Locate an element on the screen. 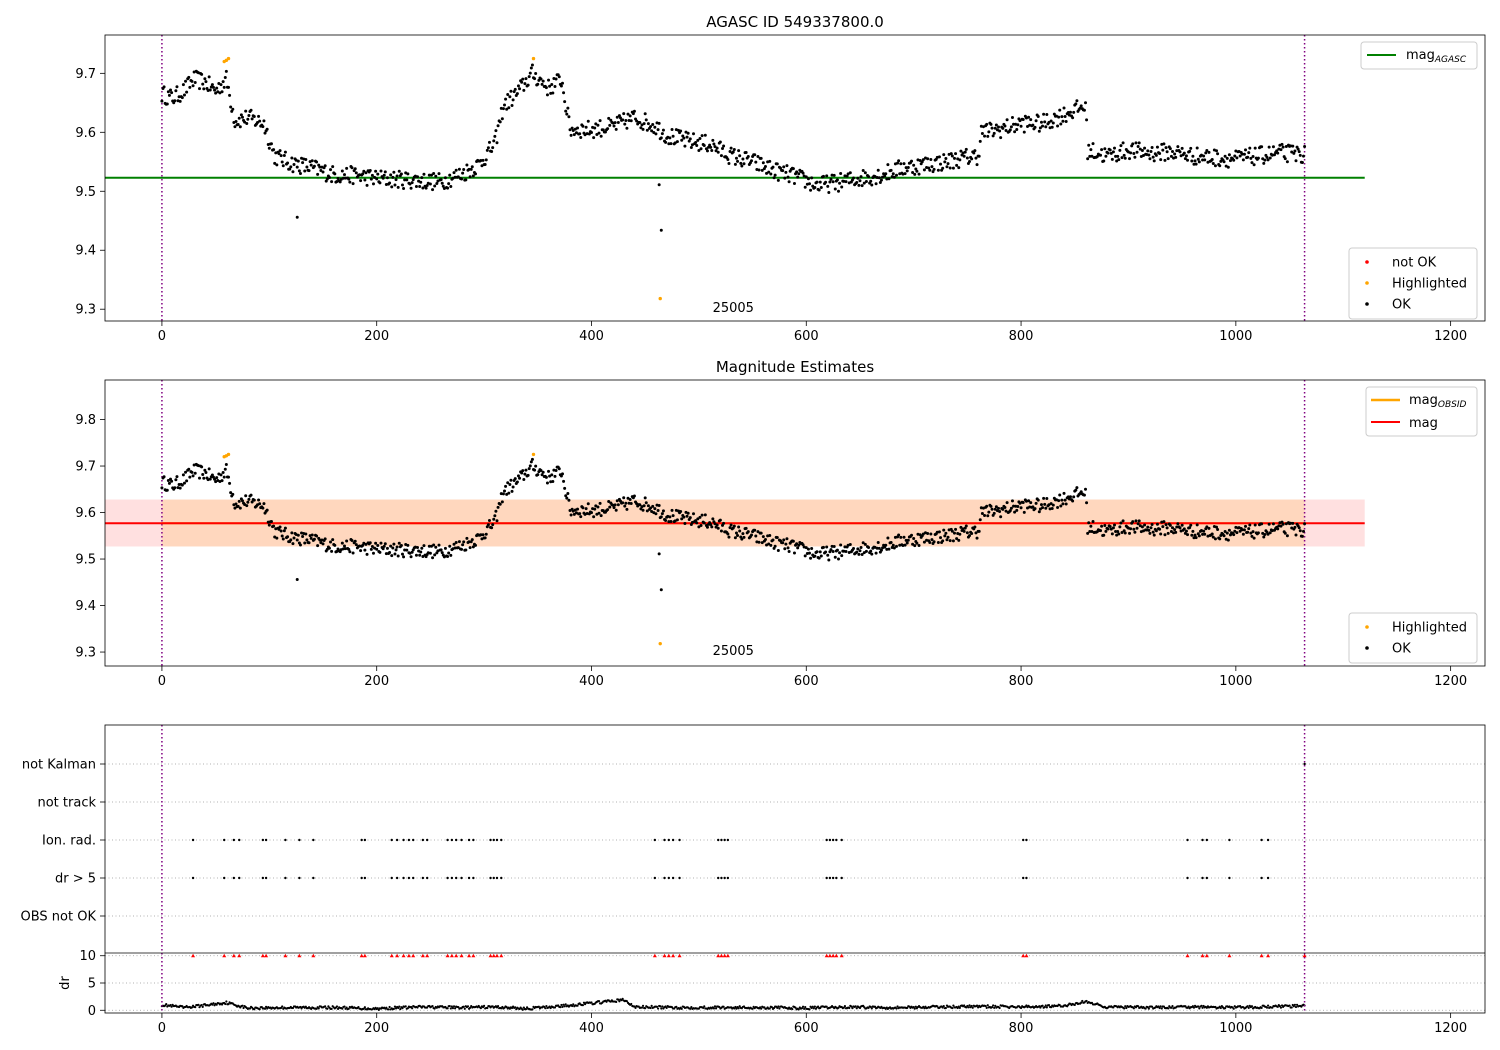 The image size is (1500, 1050). panel2-ytick-label-9.6: 9.6 is located at coordinates (85, 513).